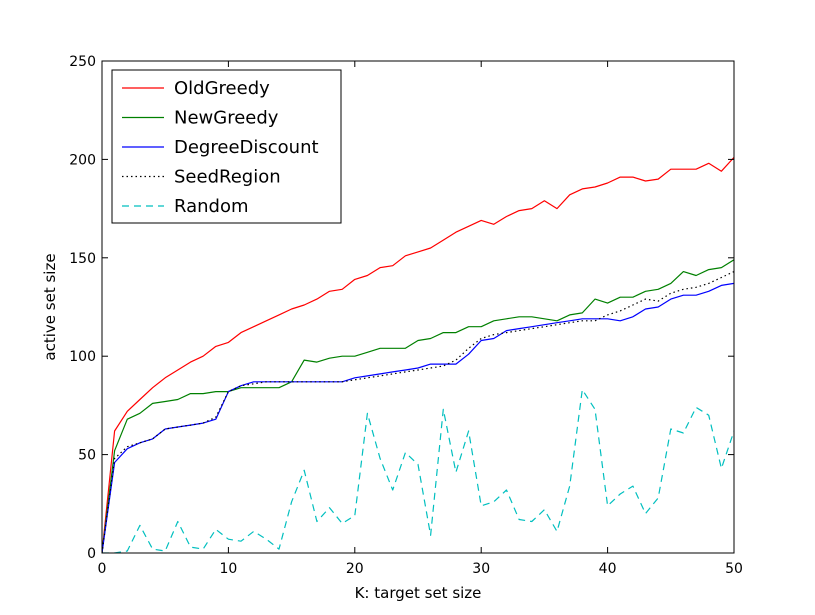 This screenshot has width=815, height=615. What do you see at coordinates (418, 593) in the screenshot?
I see `x-axis-label: K: target set size` at bounding box center [418, 593].